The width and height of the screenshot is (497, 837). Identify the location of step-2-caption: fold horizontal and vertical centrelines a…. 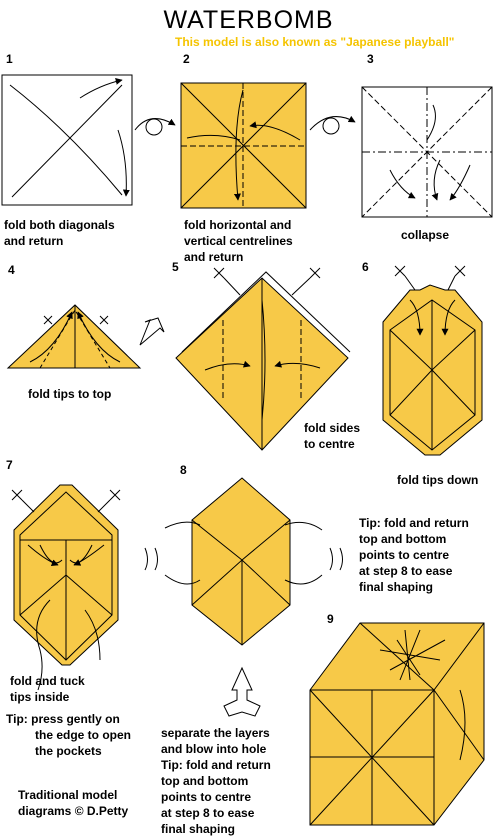
(238, 241).